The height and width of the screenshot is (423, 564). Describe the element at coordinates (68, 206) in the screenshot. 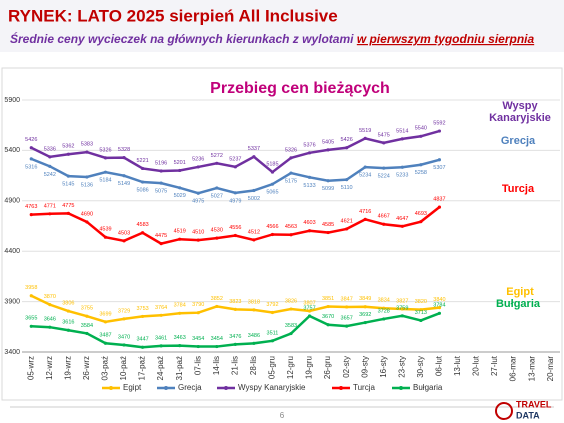

I see `data-label: 4775` at that location.